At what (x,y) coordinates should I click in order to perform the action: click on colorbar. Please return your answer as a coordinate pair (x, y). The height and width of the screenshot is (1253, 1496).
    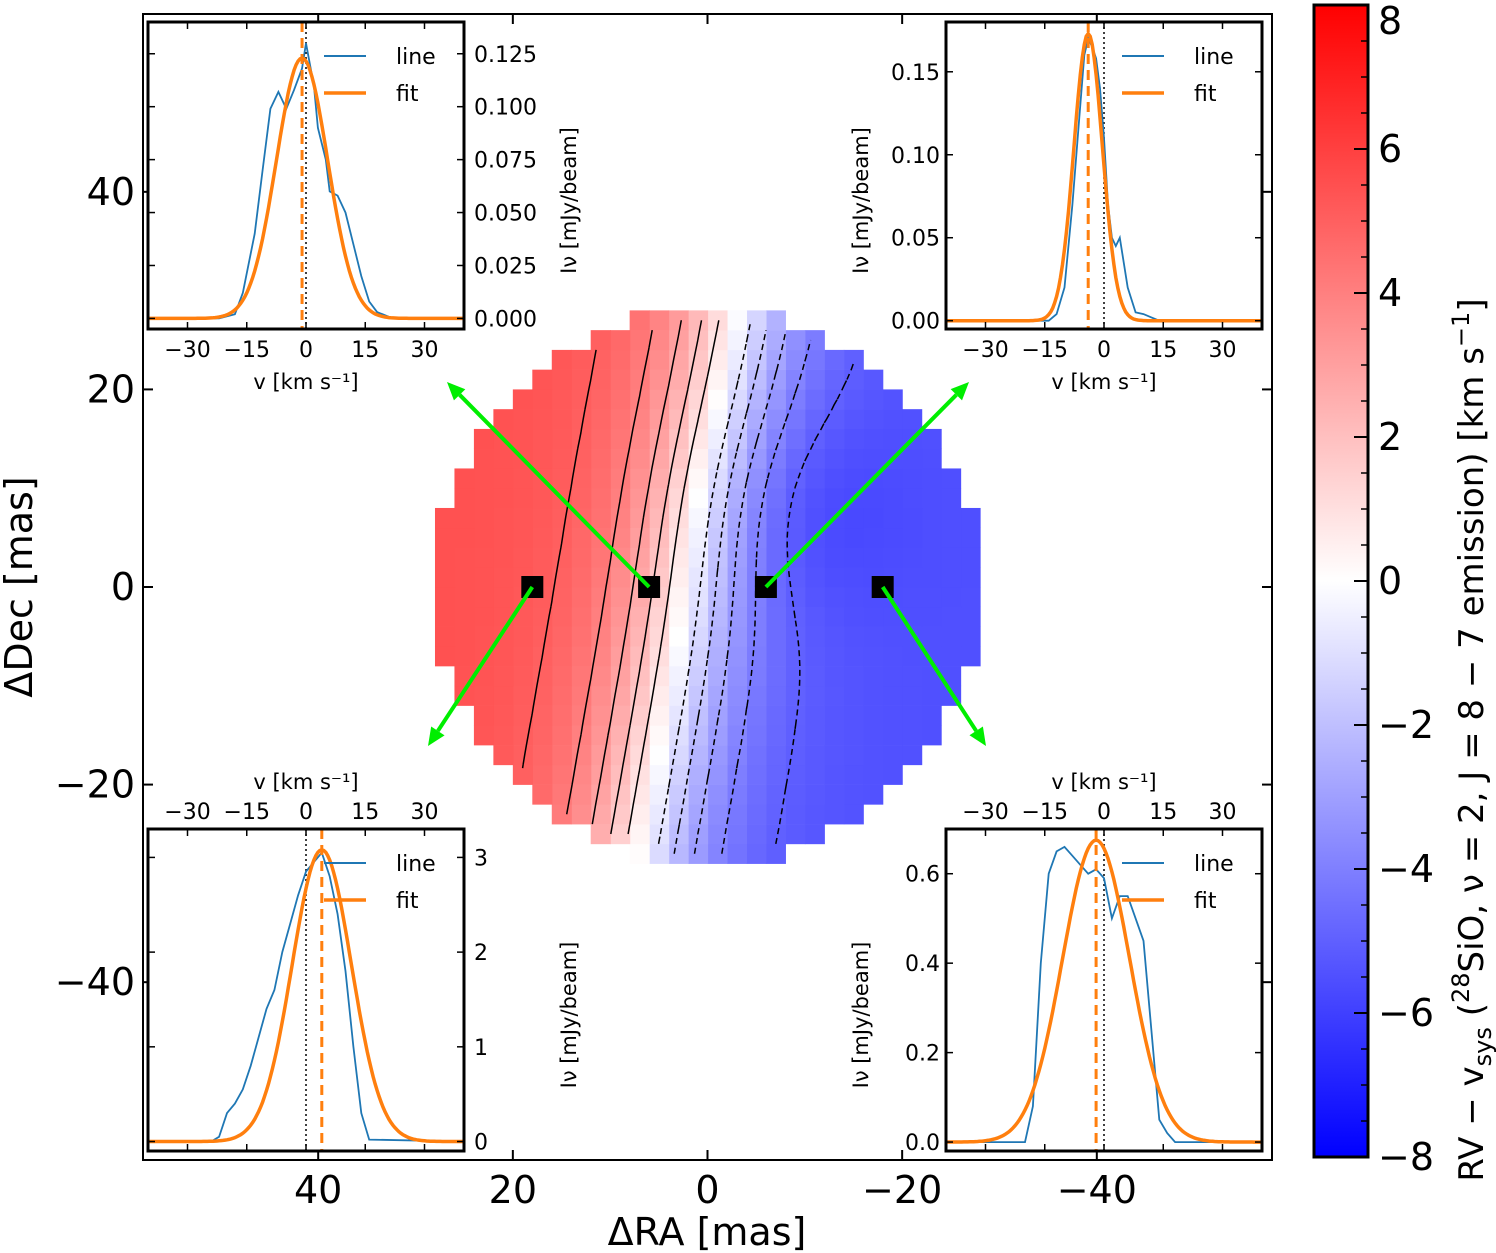
    Looking at the image, I should click on (1341, 581).